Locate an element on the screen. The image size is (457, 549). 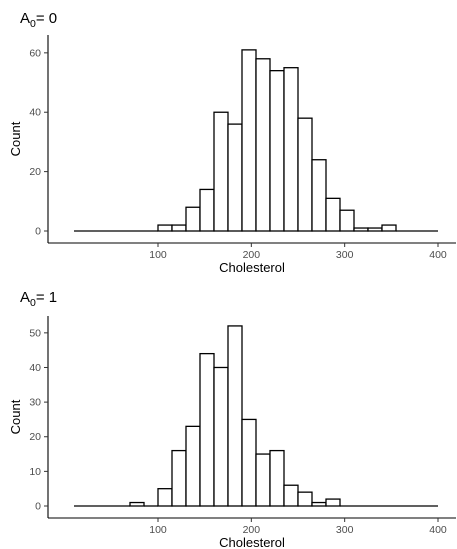
y-tick-label: 10 is located at coordinates (35, 472).